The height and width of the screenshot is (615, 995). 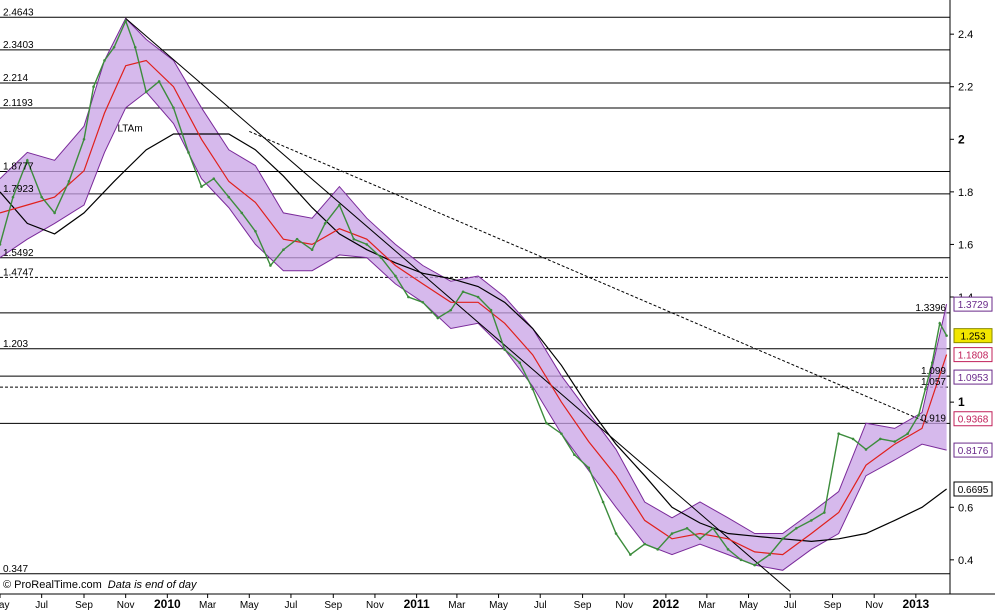 What do you see at coordinates (152, 585) in the screenshot?
I see `data-note: Data is end of day` at bounding box center [152, 585].